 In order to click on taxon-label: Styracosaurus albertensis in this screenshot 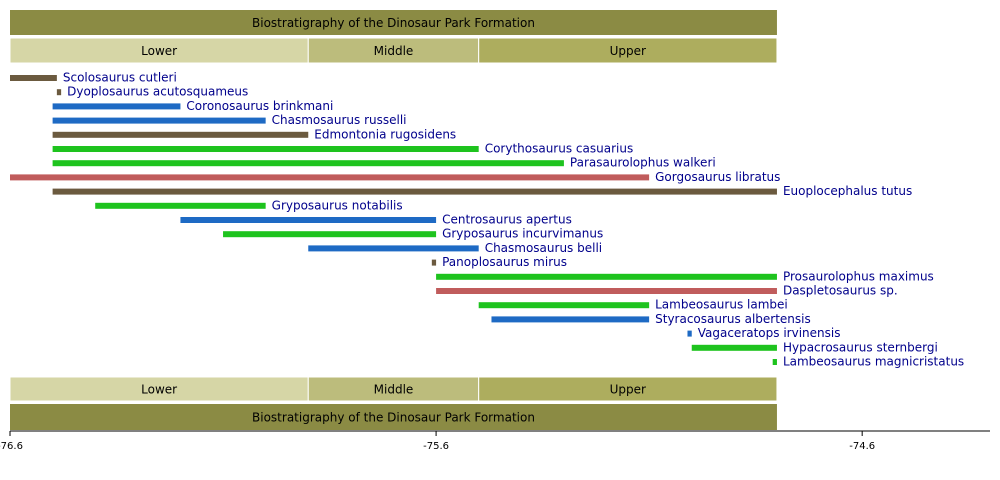, I will do `click(733, 319)`.